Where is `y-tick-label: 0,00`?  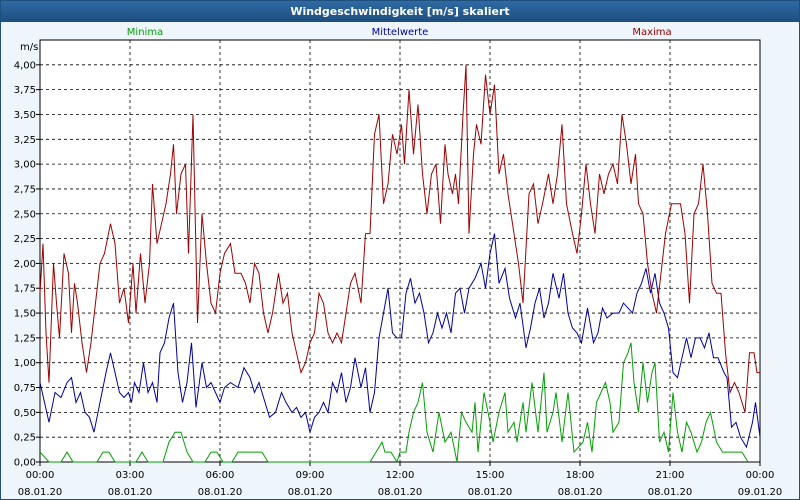 y-tick-label: 0,00 is located at coordinates (25, 463).